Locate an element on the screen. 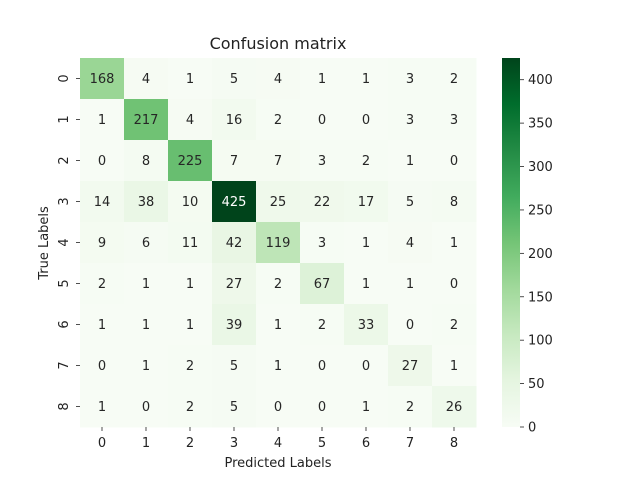 Image resolution: width=640 pixels, height=480 pixels. colorbar-tick-label: 300 is located at coordinates (540, 167).